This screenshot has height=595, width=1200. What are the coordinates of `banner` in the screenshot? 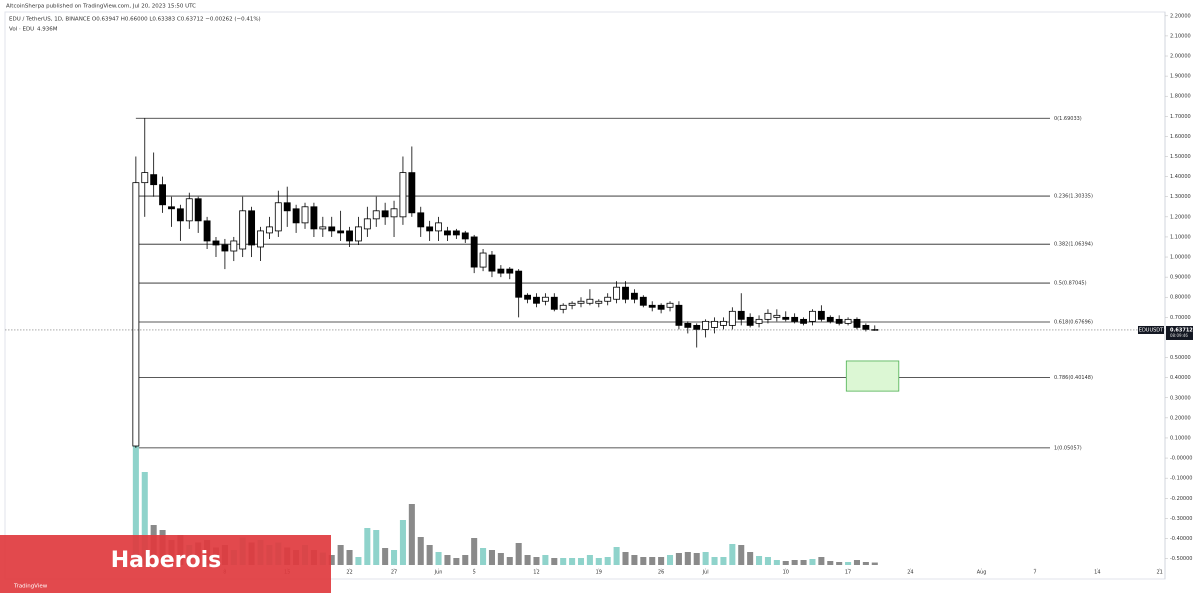 It's located at (165, 564).